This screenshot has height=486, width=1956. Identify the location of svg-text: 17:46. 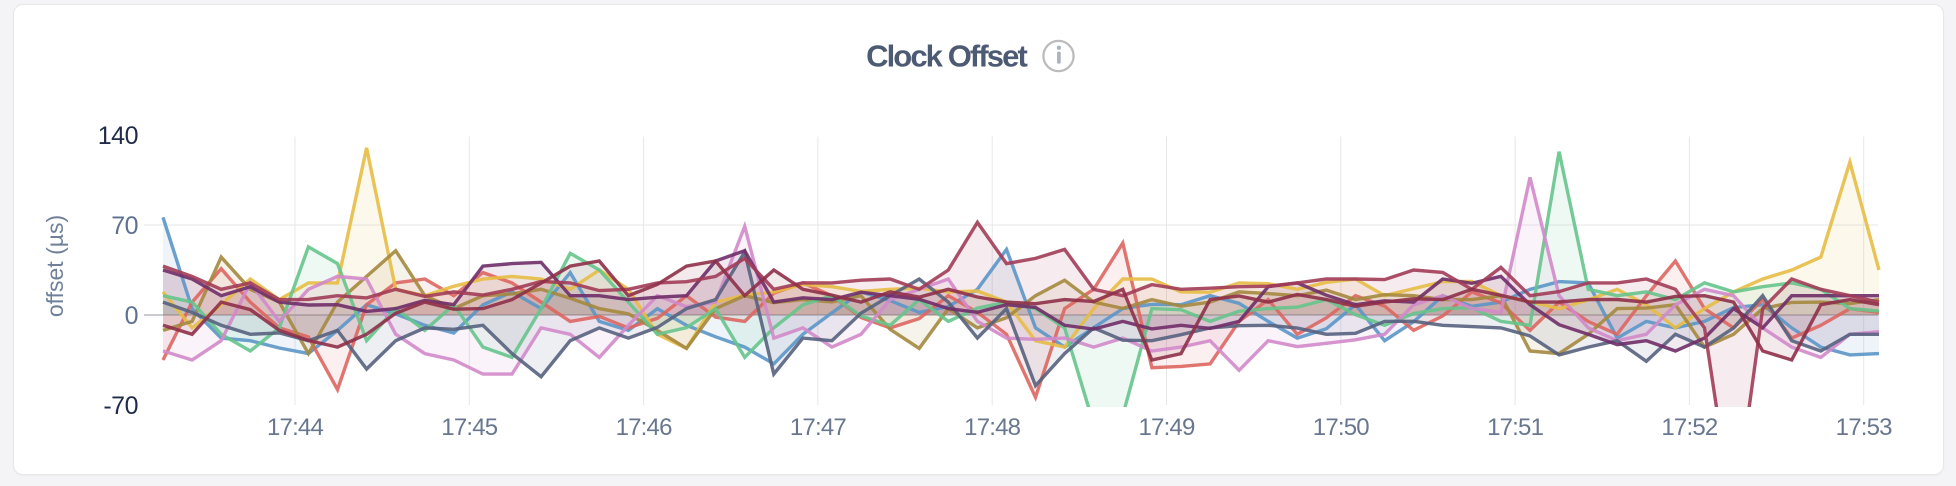
(644, 427).